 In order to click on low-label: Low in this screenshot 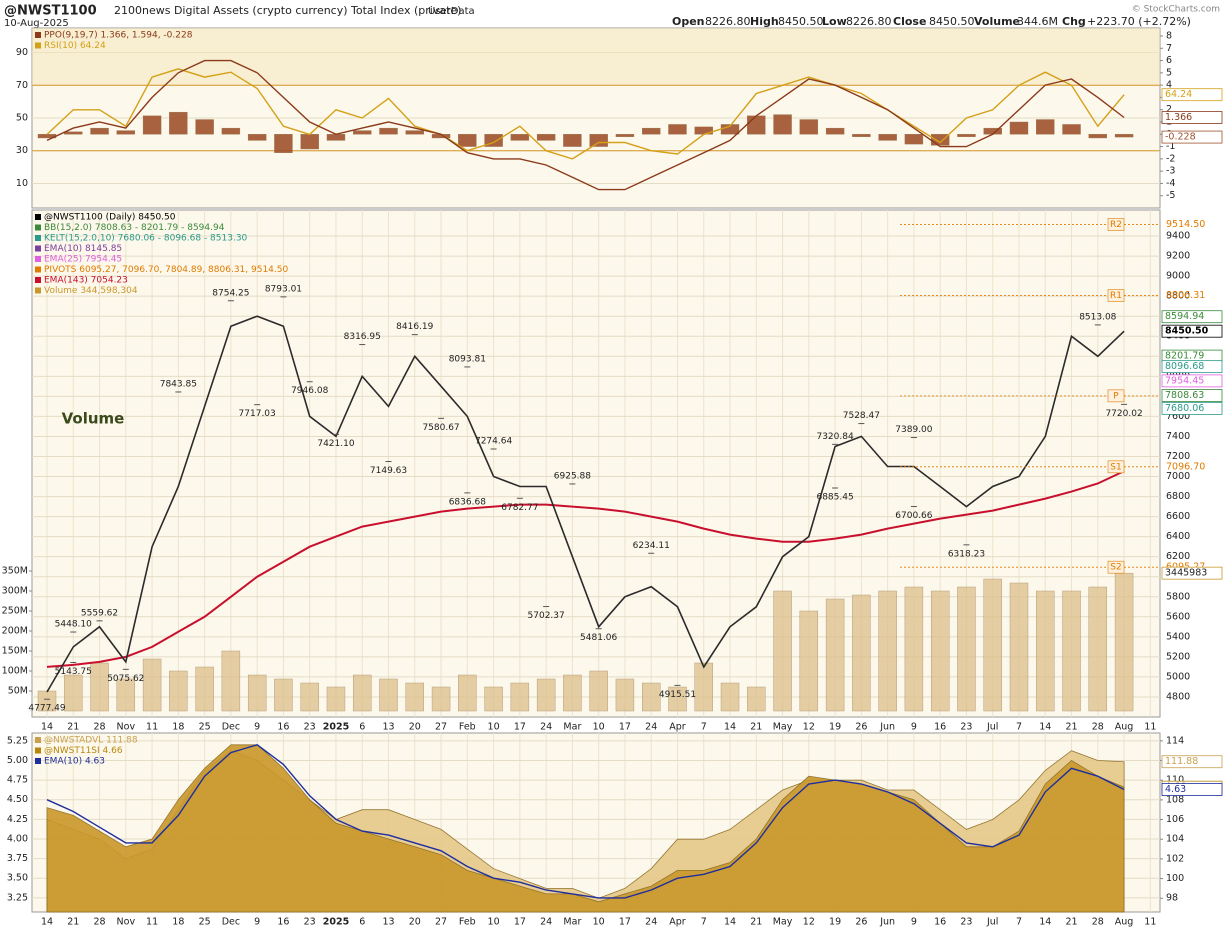, I will do `click(834, 21)`.